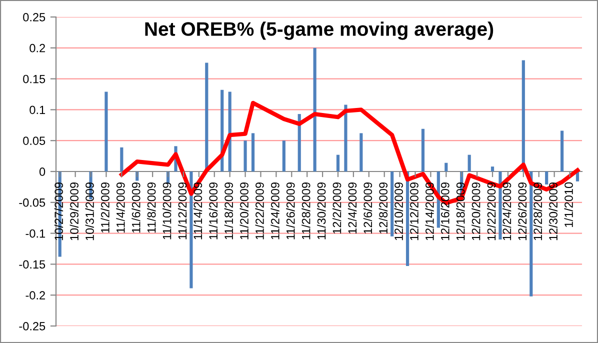  I want to click on x-tick-label: 1/1/2010, so click(568, 204).